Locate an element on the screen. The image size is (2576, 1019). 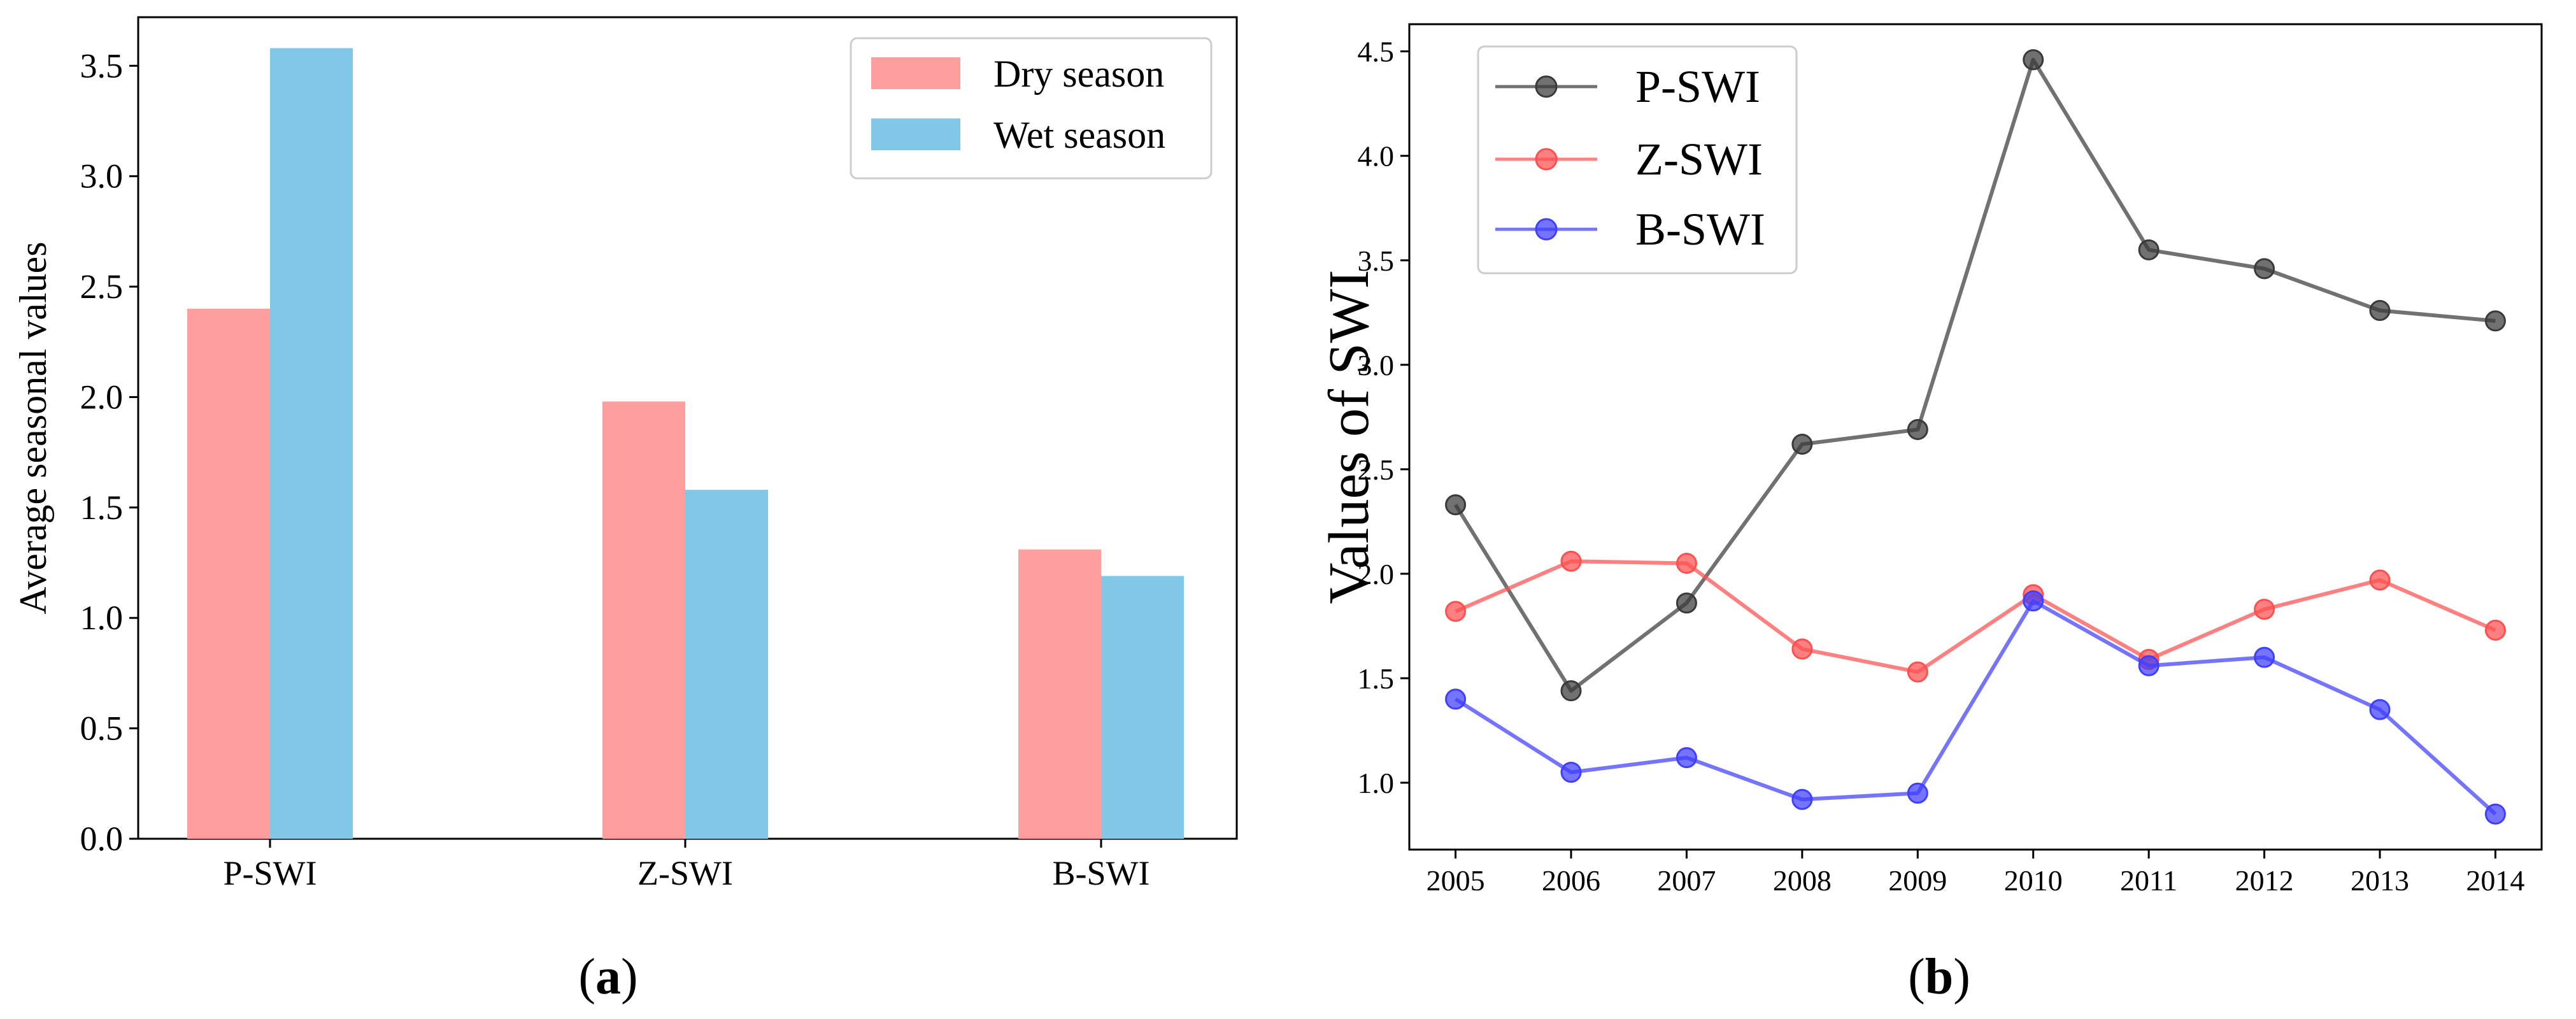
line-chart-legend: P-SWI Z-SWI B-SWI is located at coordinates (1638, 159).